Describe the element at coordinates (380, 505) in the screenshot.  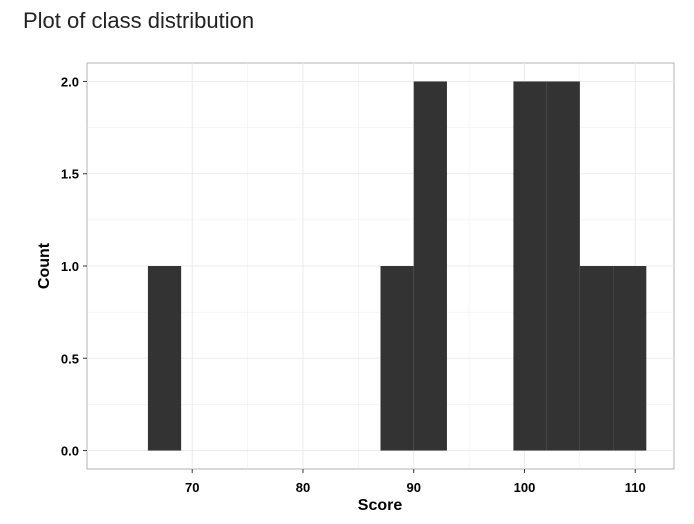
I see `x-axis-label: Score` at that location.